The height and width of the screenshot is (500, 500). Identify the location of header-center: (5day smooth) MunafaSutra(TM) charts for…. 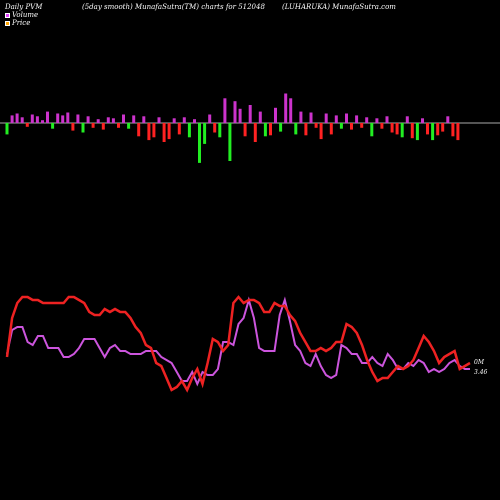
(173, 7).